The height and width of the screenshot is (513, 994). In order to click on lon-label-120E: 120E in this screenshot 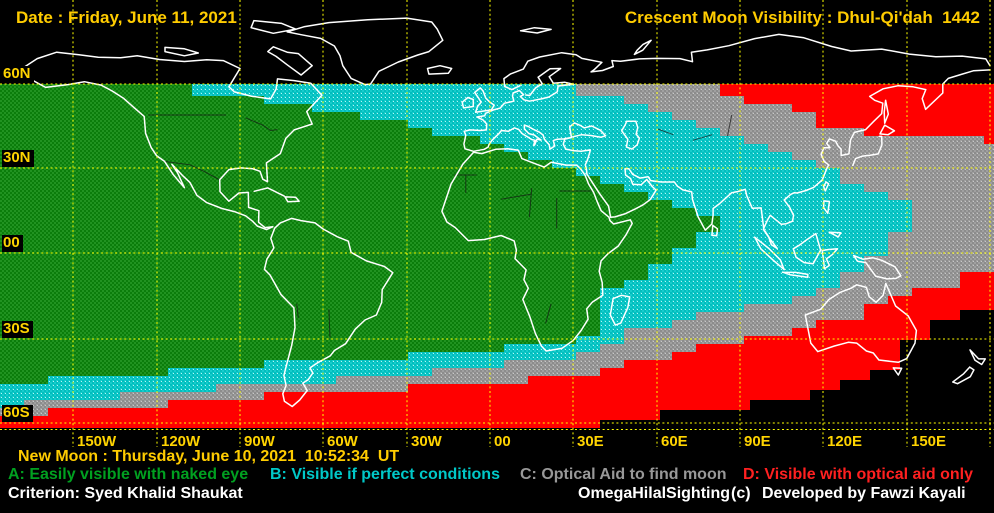, I will do `click(845, 441)`.